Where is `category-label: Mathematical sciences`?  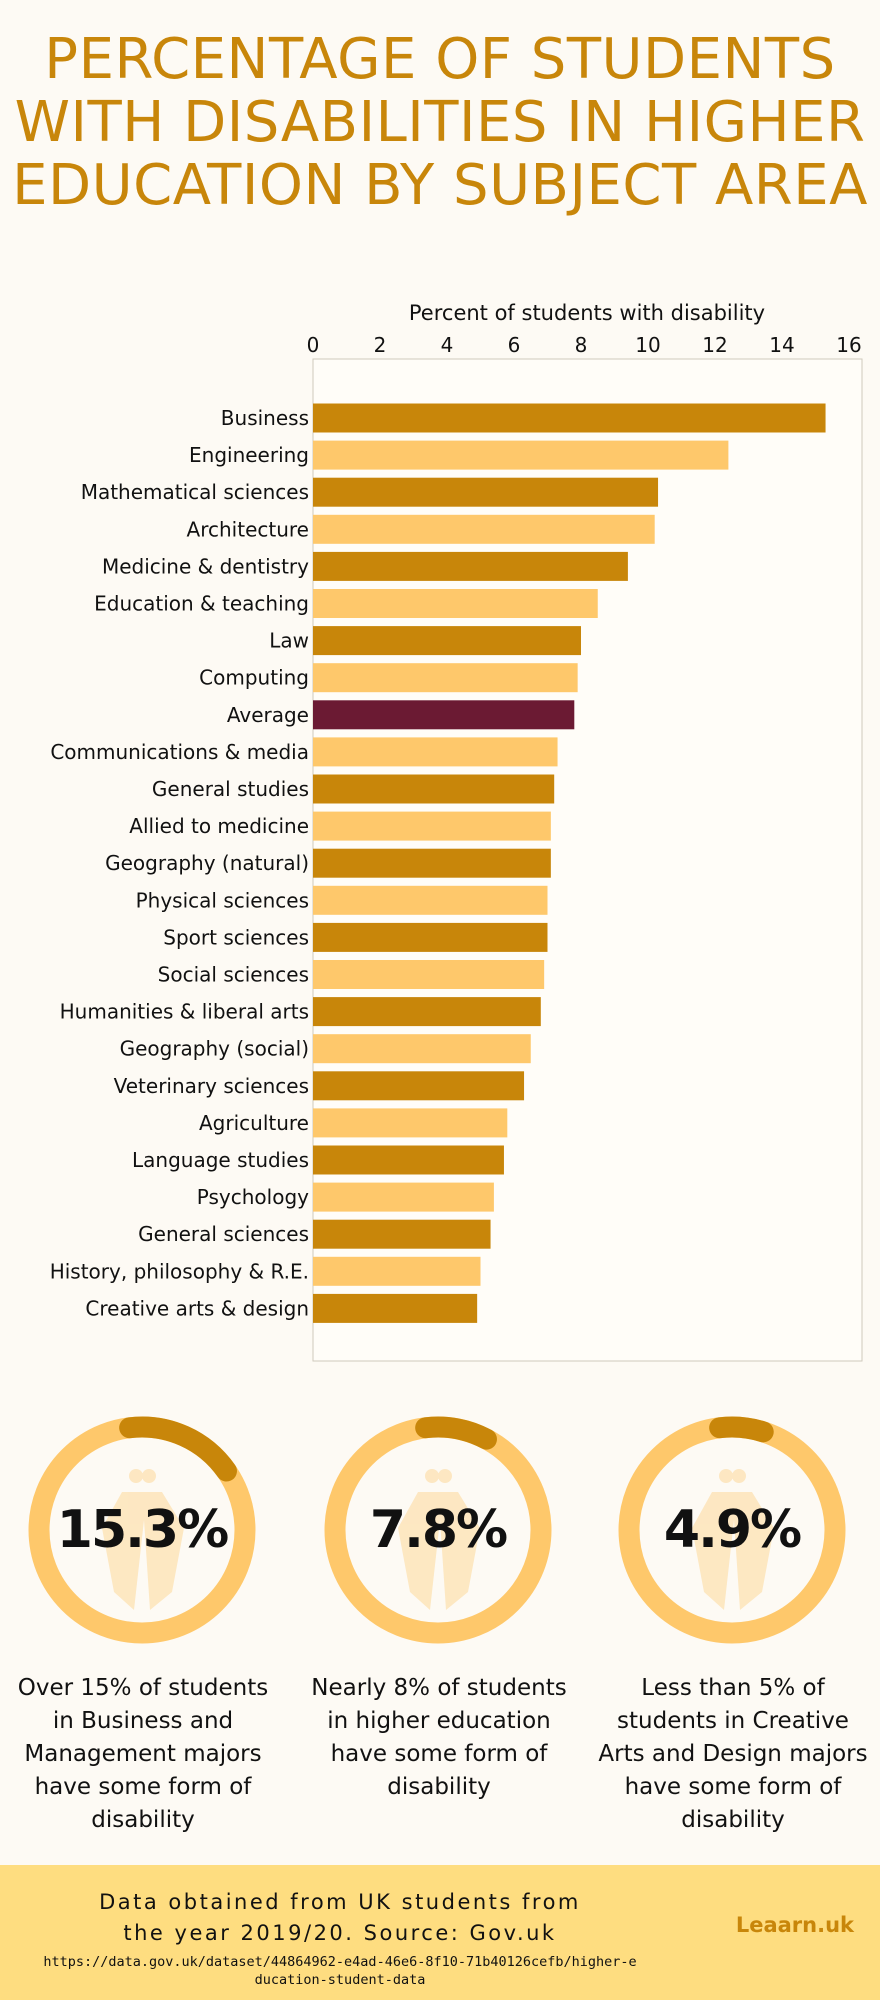
category-label: Mathematical sciences is located at coordinates (195, 492).